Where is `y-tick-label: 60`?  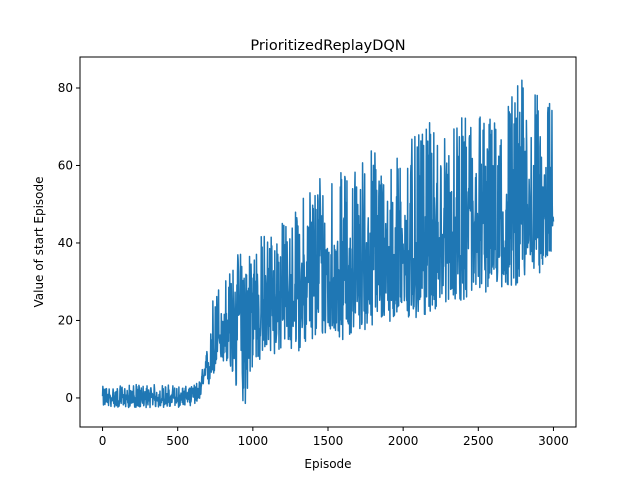
y-tick-label: 60 is located at coordinates (65, 165).